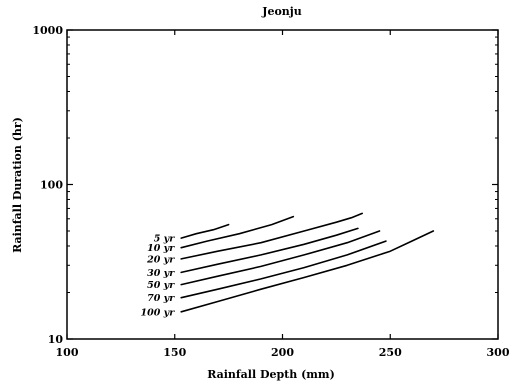  Describe the element at coordinates (17, 185) in the screenshot. I see `y-axis-label: Rainfall Duration (hr)` at that location.